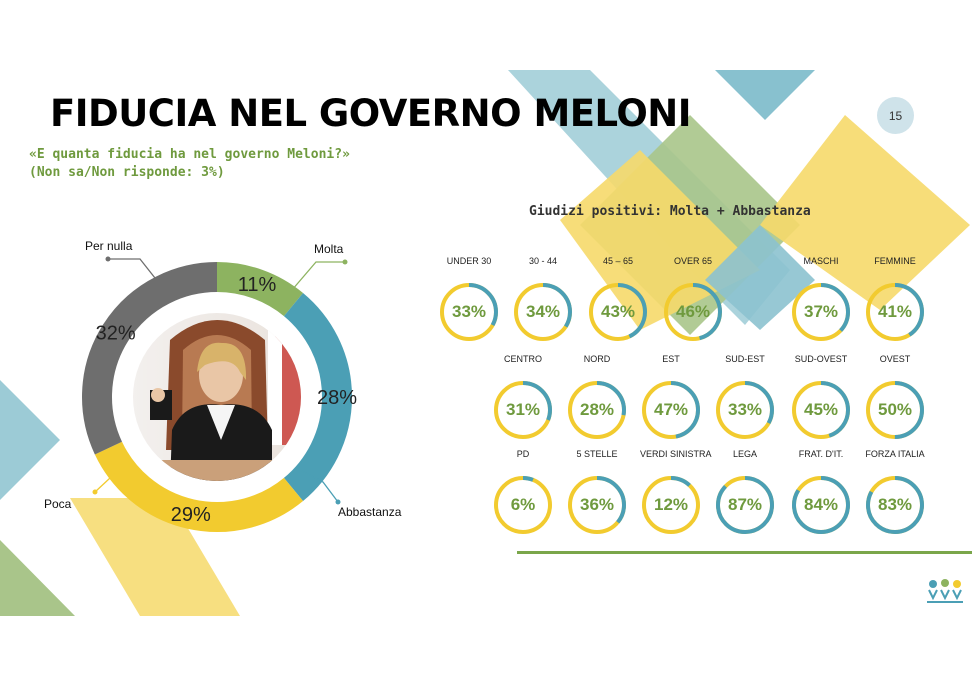 The height and width of the screenshot is (687, 972). I want to click on gauge-value: 31%, so click(523, 409).